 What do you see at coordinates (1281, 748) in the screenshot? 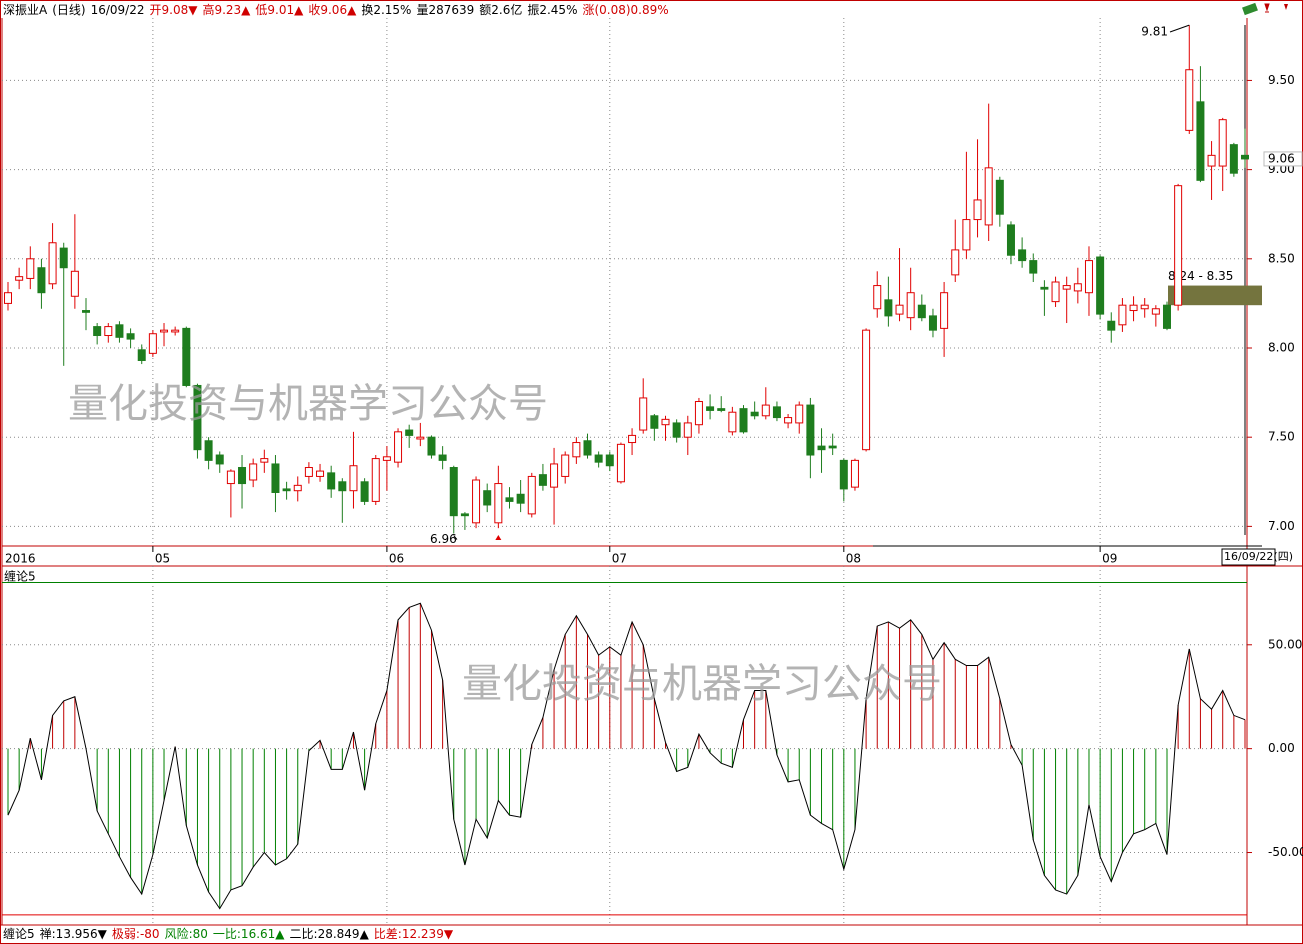
I see `y-tick-label: 0.00` at bounding box center [1281, 748].